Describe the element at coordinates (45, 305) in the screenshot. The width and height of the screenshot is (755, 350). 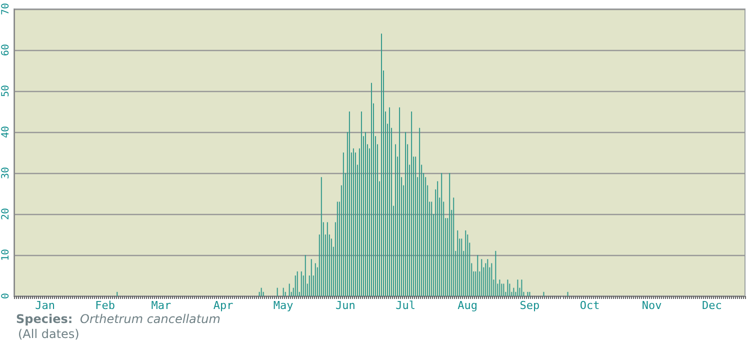
I see `x-tick-label: Jan` at that location.